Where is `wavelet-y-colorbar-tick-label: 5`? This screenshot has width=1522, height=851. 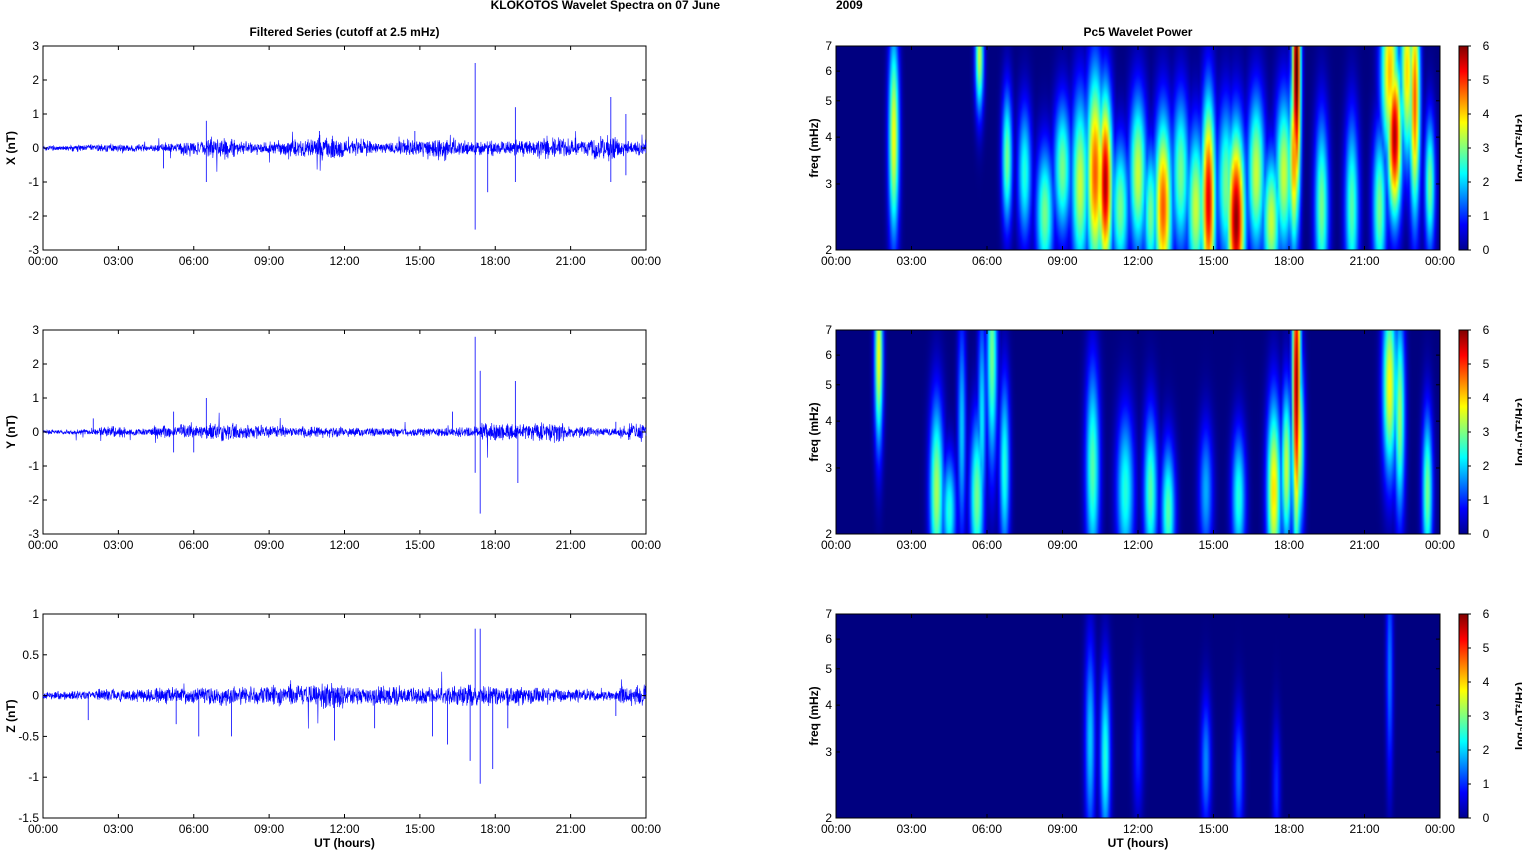 wavelet-y-colorbar-tick-label: 5 is located at coordinates (1486, 364).